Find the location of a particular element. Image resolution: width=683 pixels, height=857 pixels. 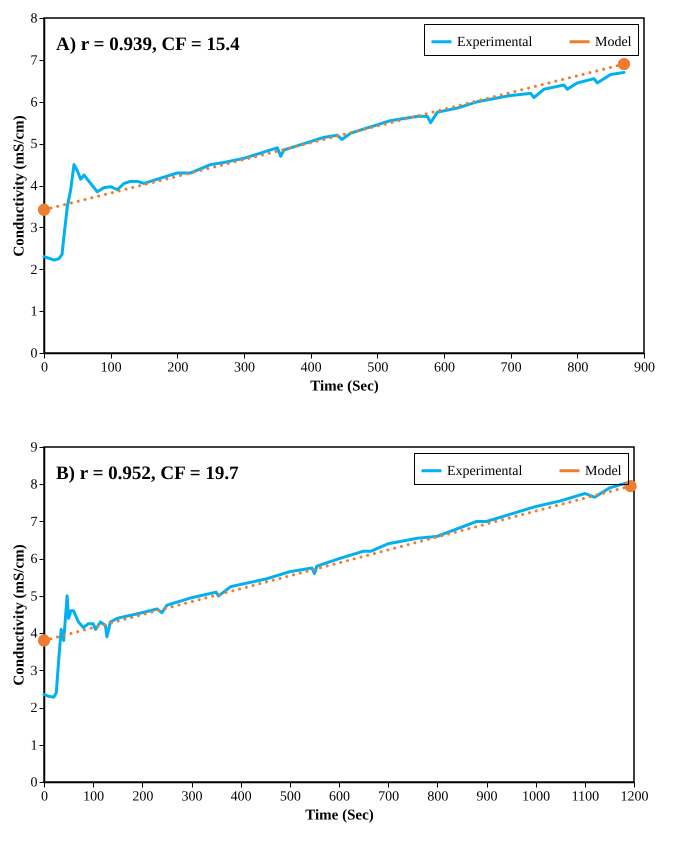

annotation: A) r = 0.939, CF = 15.4 is located at coordinates (148, 44).